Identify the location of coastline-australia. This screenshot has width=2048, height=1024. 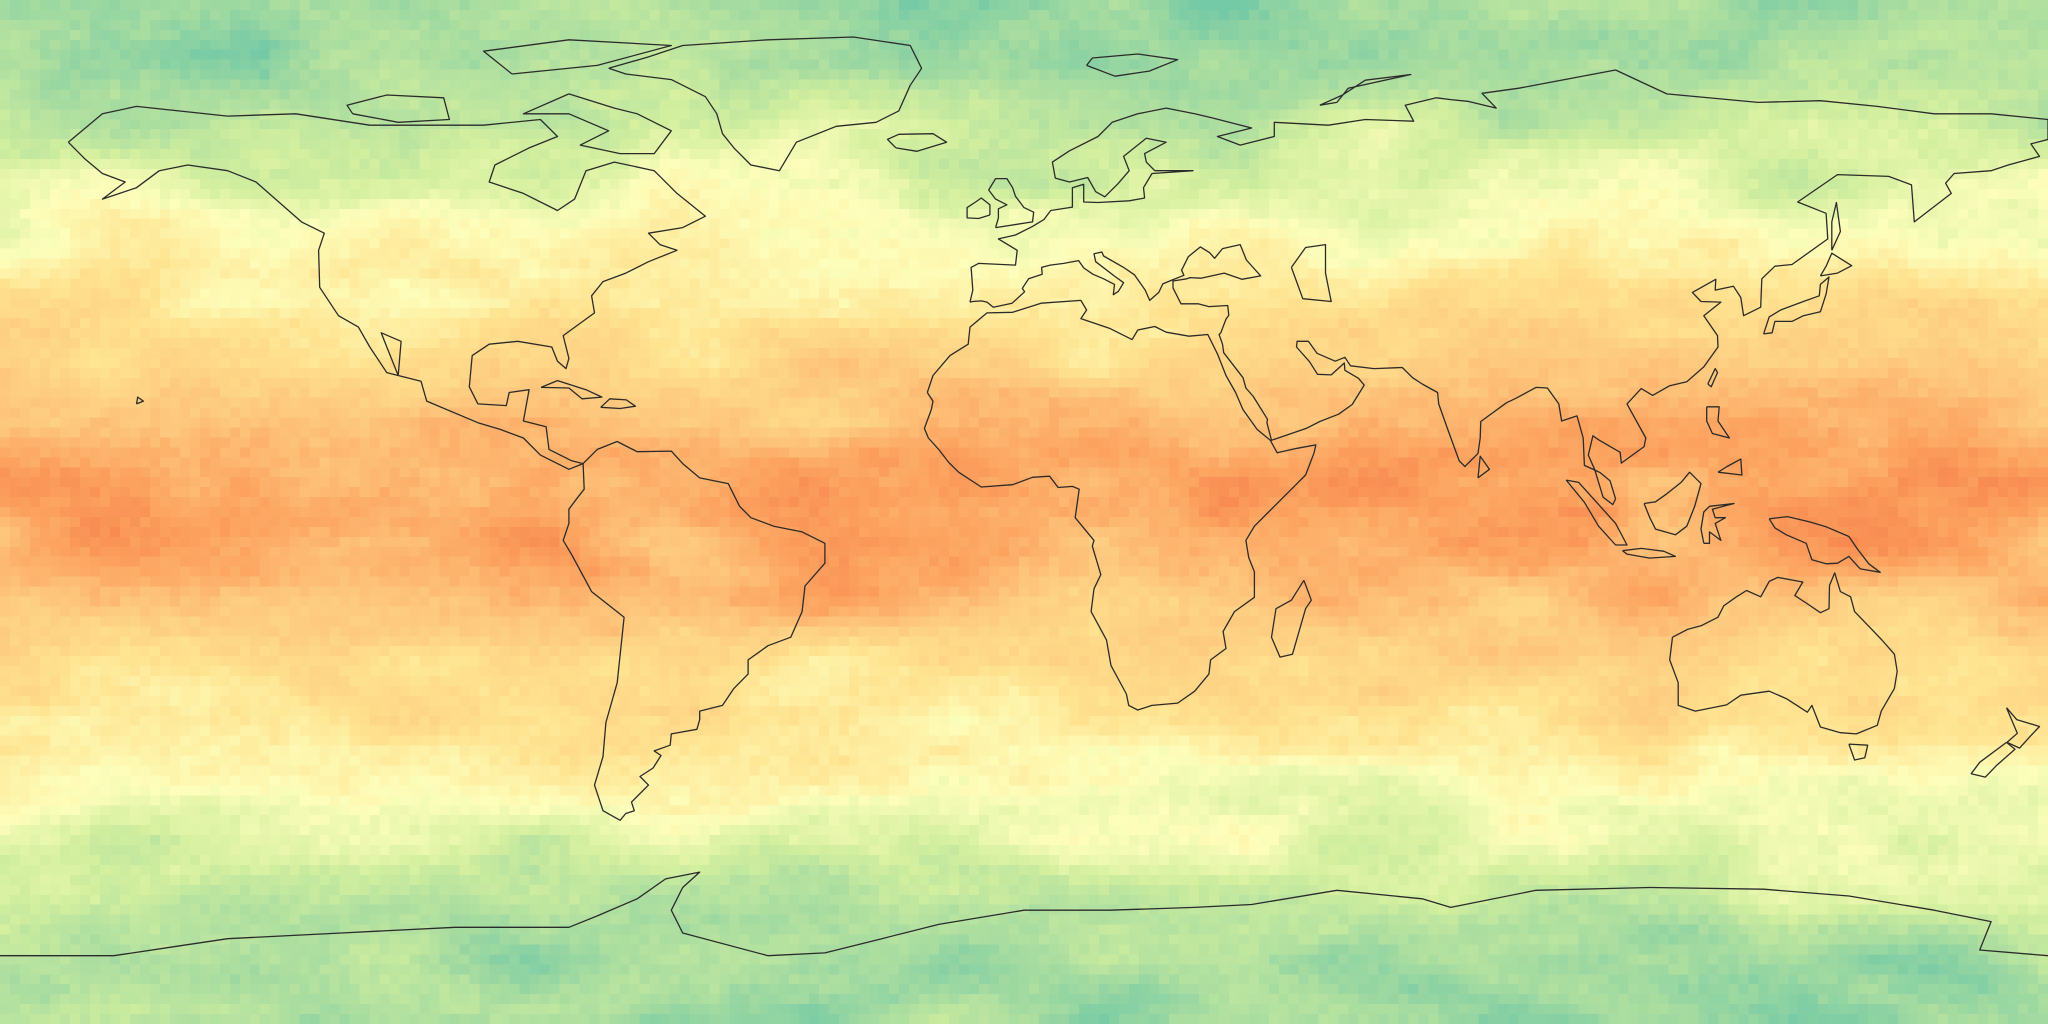
(1783, 653).